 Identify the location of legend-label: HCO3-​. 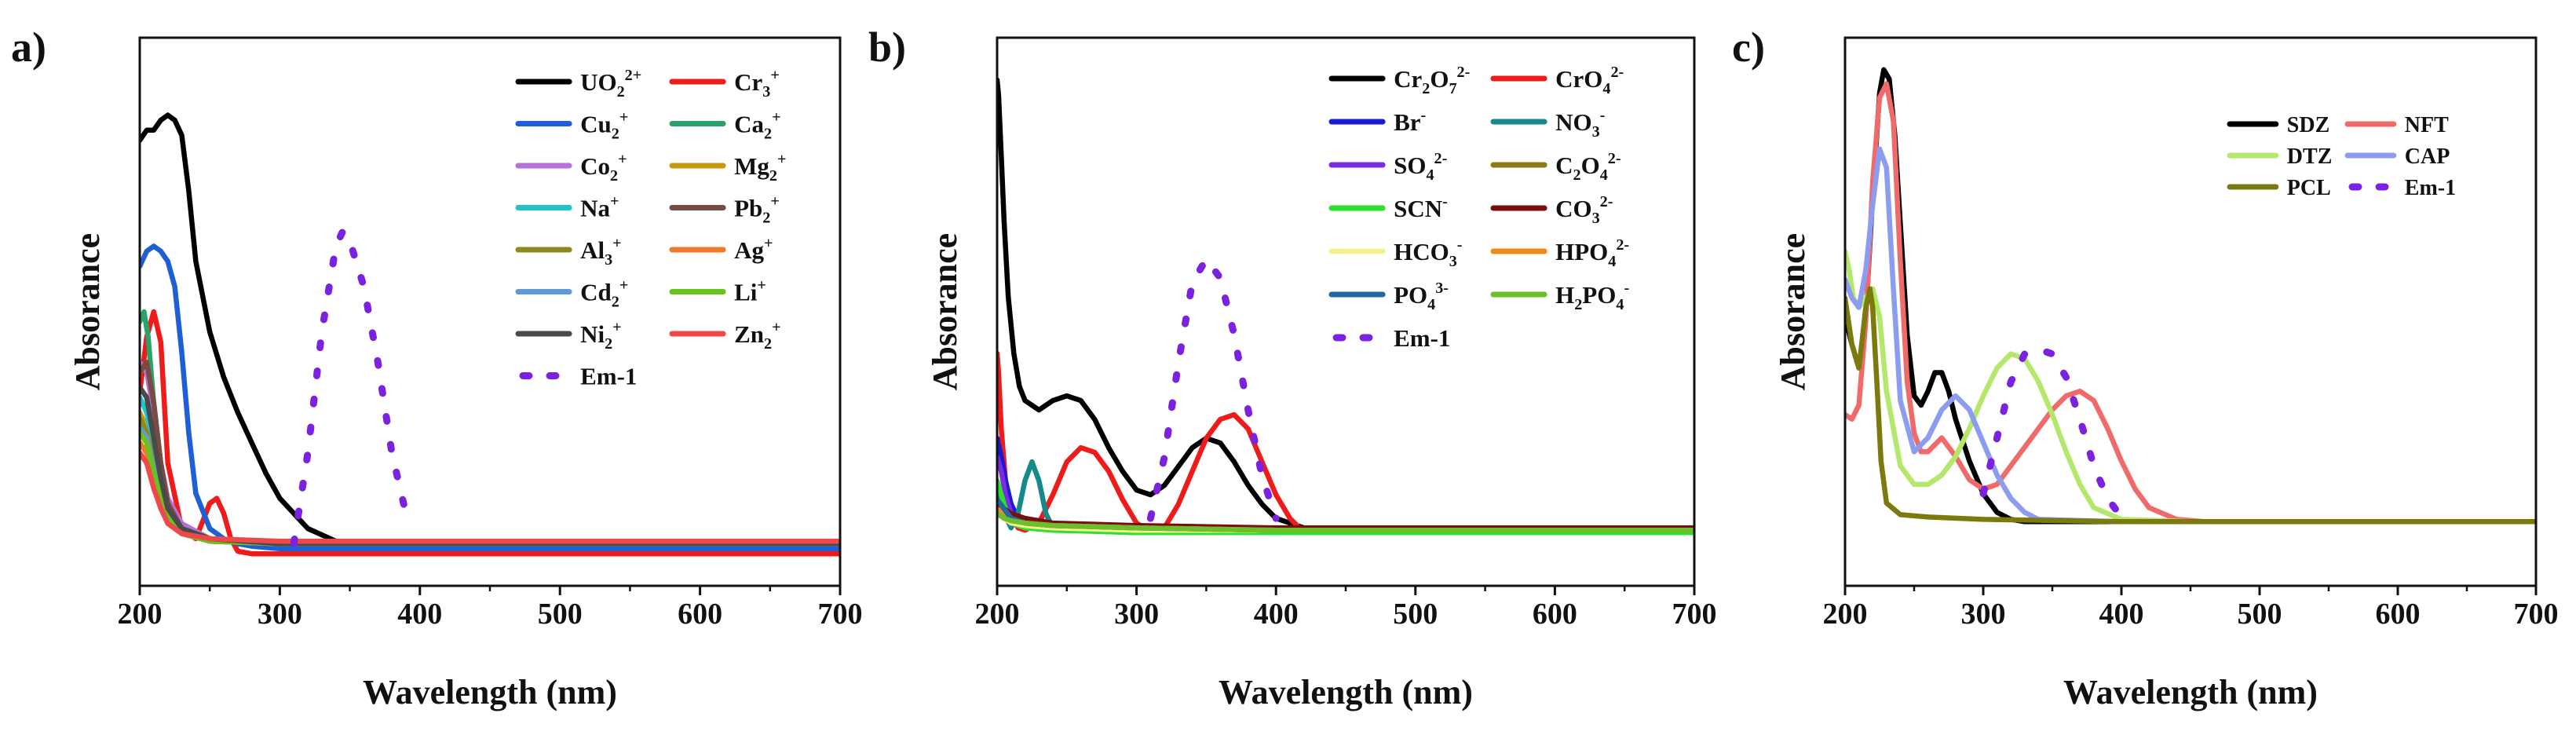
(1428, 253).